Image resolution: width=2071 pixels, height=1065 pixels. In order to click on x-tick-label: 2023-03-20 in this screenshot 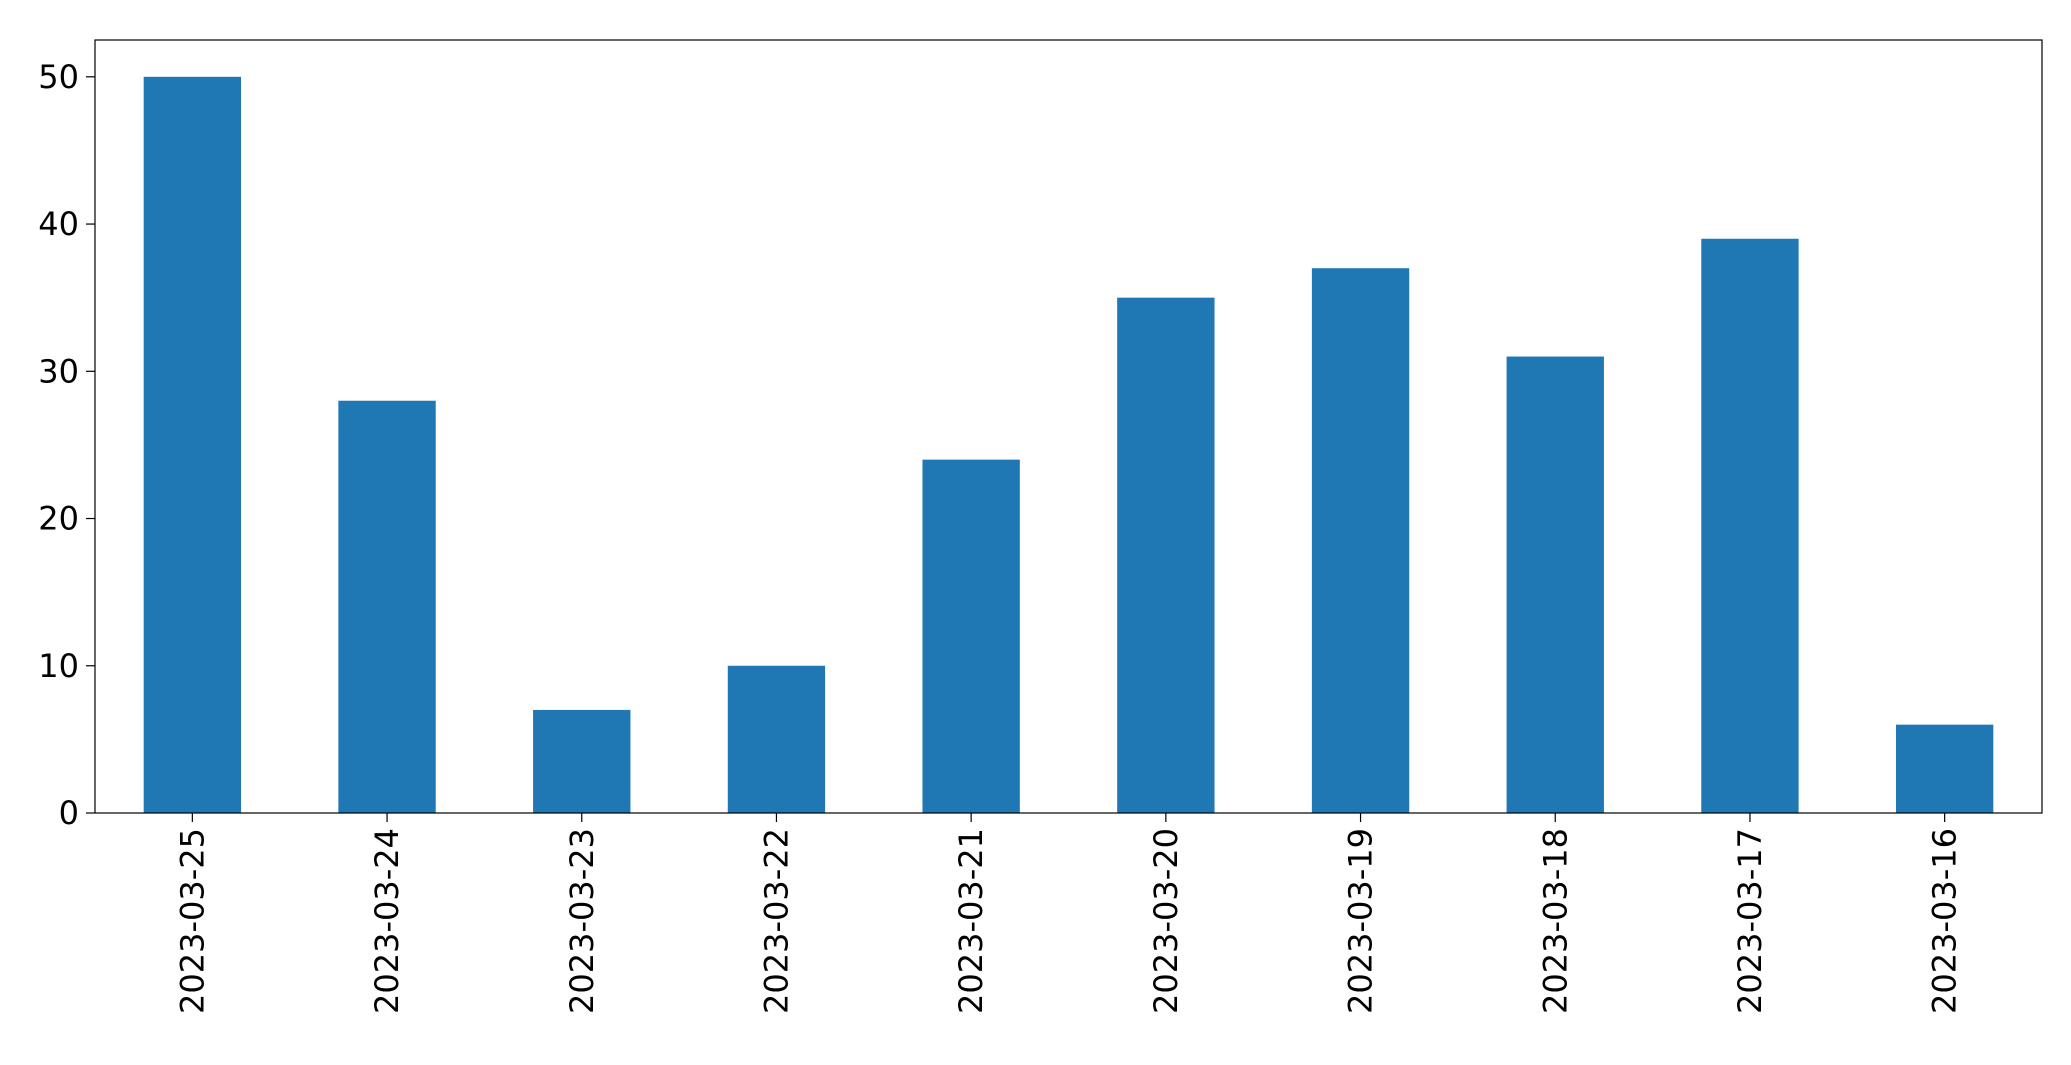, I will do `click(1166, 921)`.